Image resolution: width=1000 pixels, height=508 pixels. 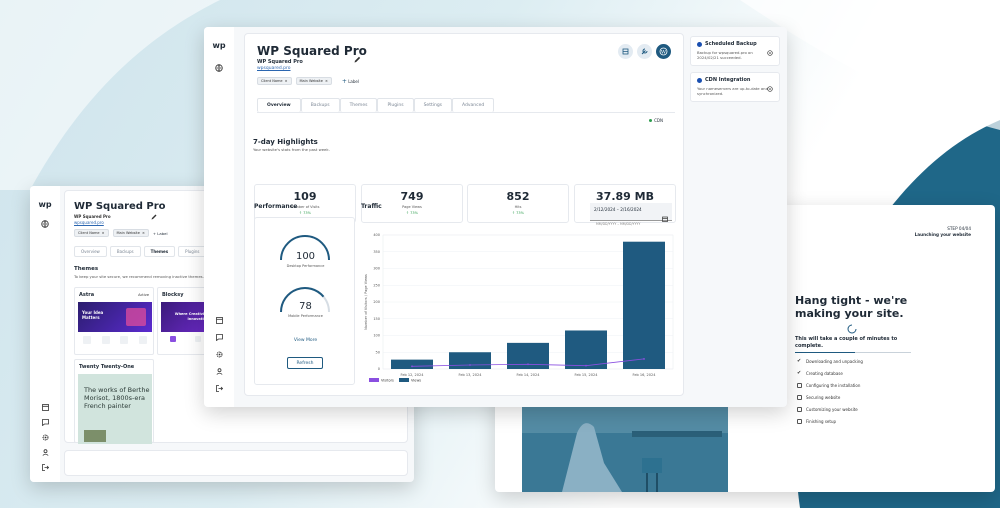 I want to click on site-subtitle: WP Squared Pro, so click(x=280, y=62).